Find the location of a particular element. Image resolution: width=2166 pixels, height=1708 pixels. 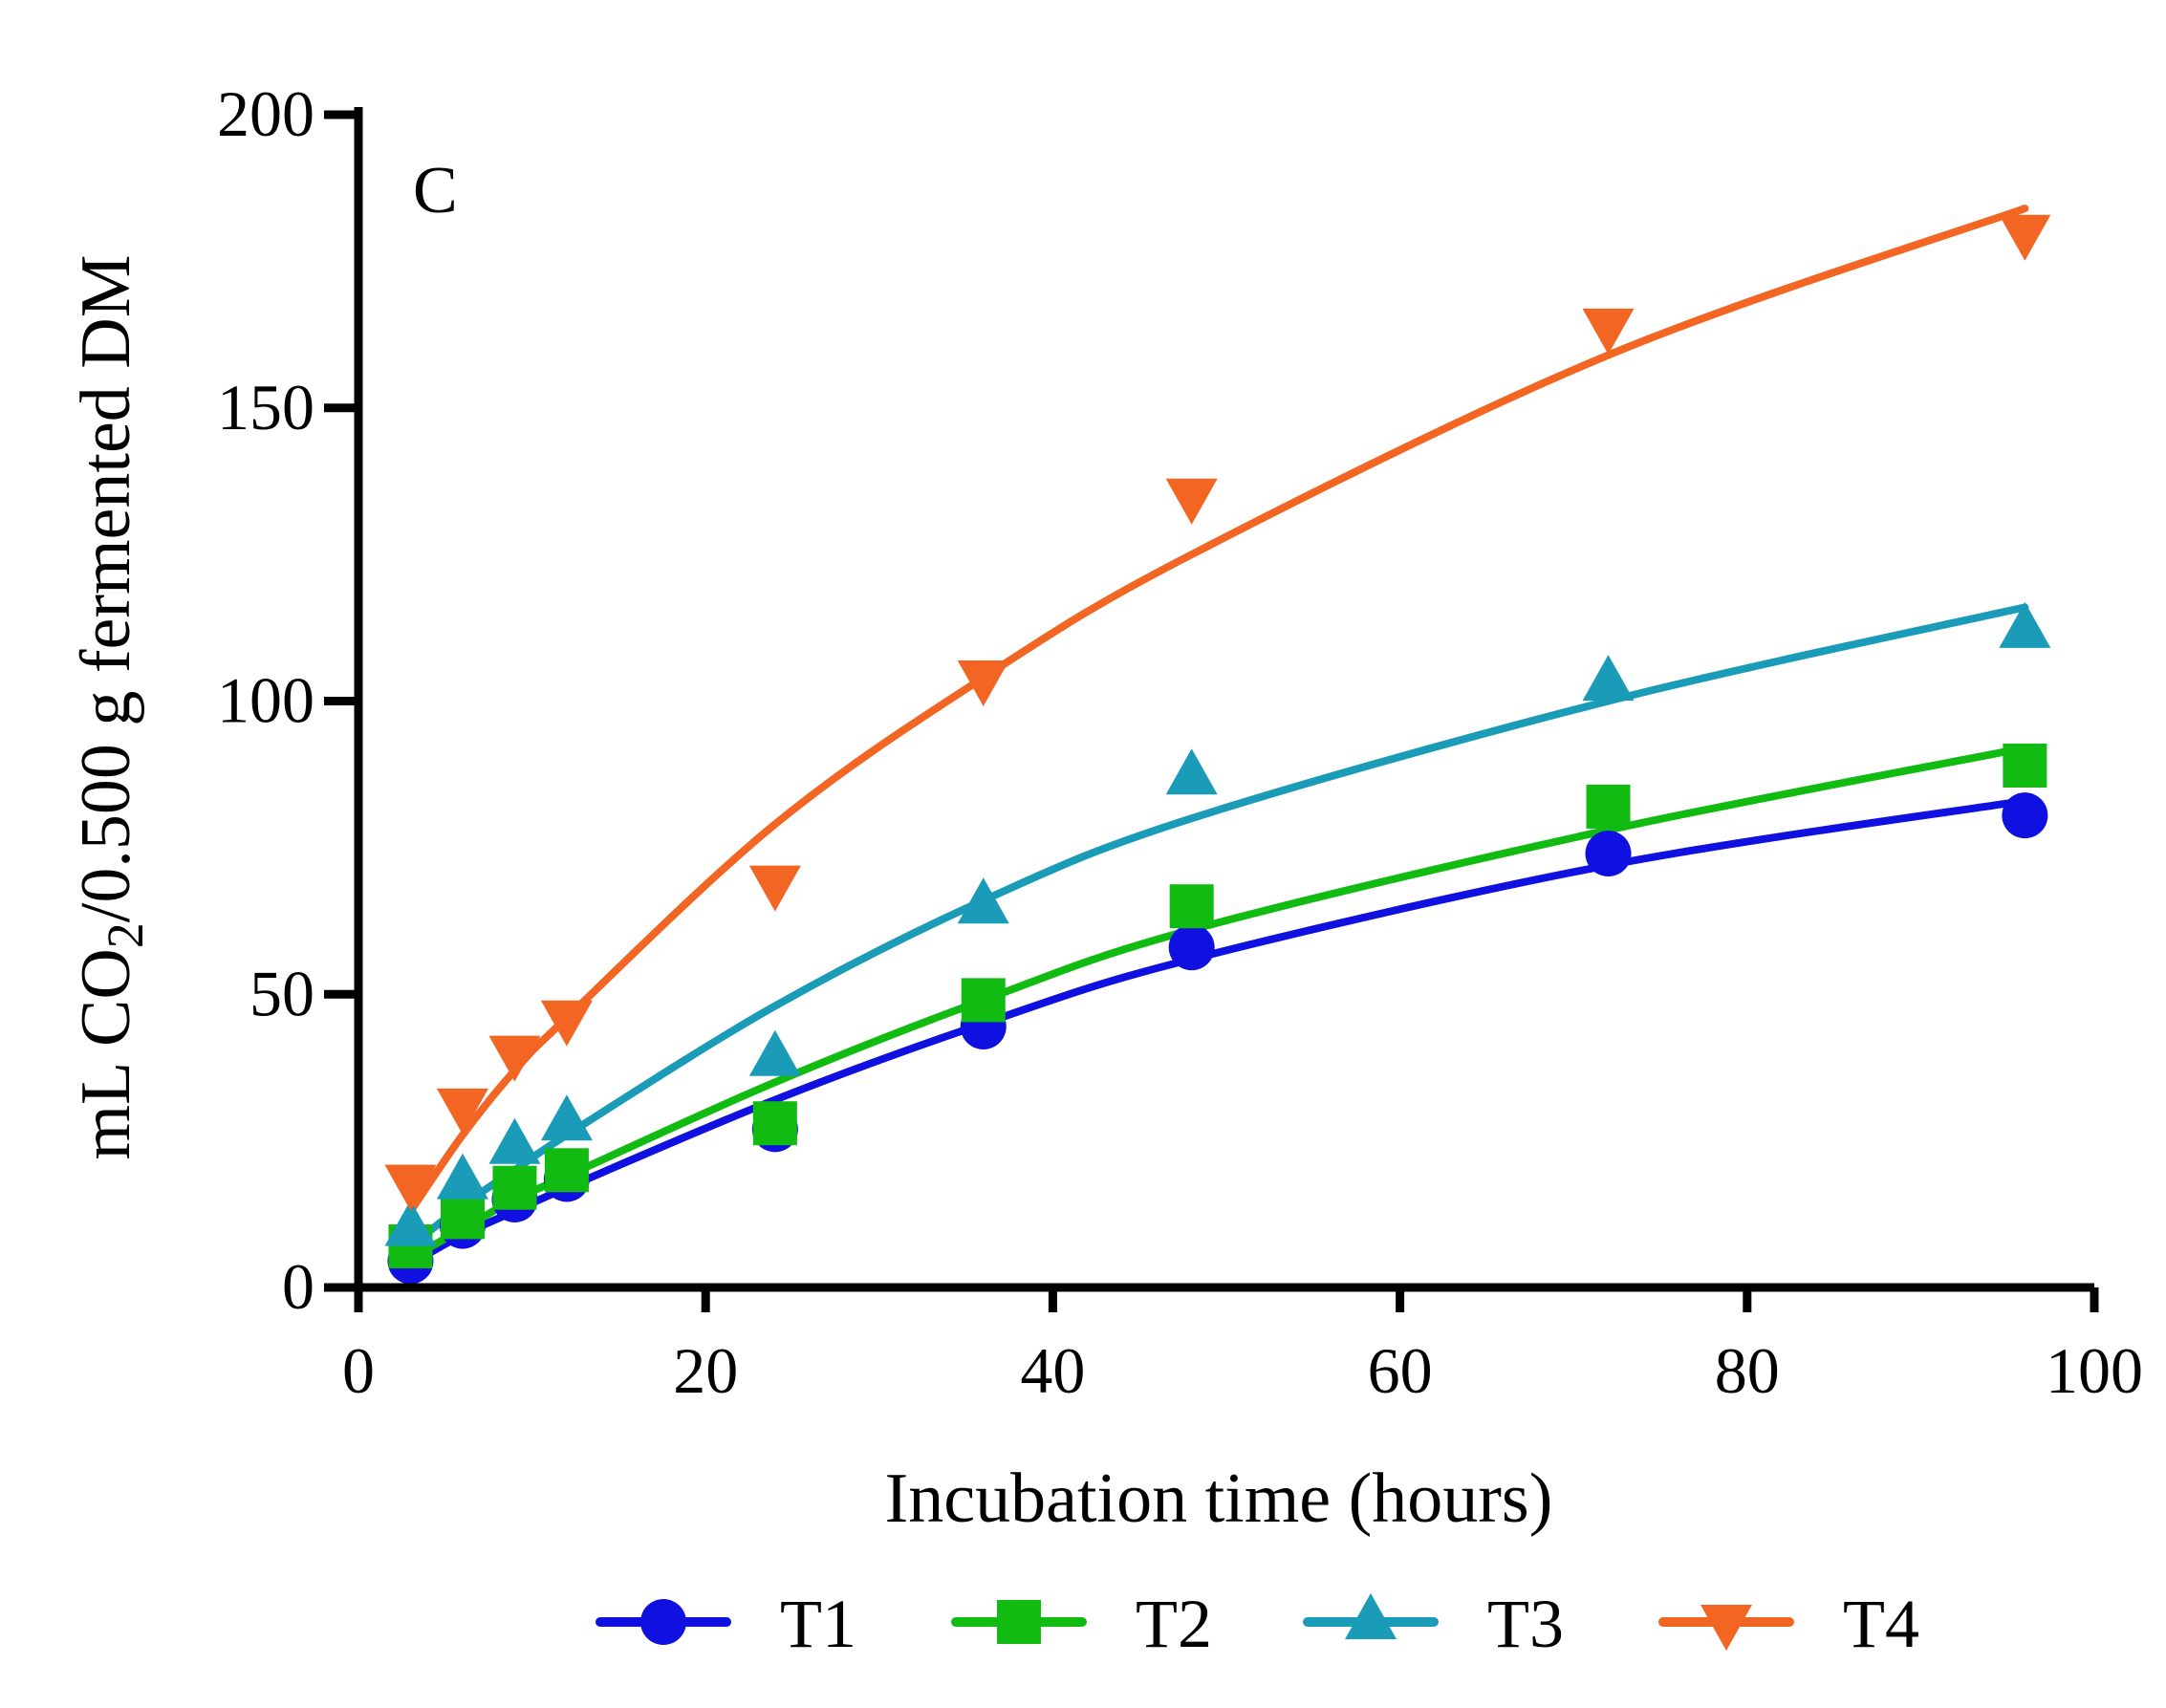

y-axis-title-prefix: mL CO is located at coordinates (106, 1053).